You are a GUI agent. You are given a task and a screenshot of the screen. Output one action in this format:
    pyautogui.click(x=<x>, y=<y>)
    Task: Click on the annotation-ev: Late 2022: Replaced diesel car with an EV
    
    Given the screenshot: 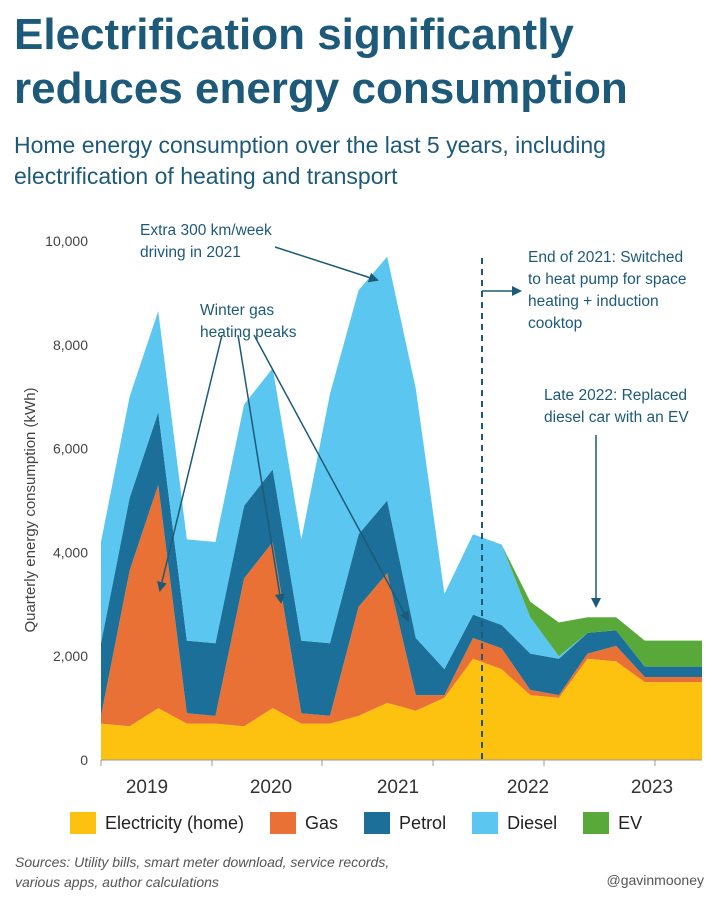 What is the action you would take?
    pyautogui.click(x=616, y=406)
    